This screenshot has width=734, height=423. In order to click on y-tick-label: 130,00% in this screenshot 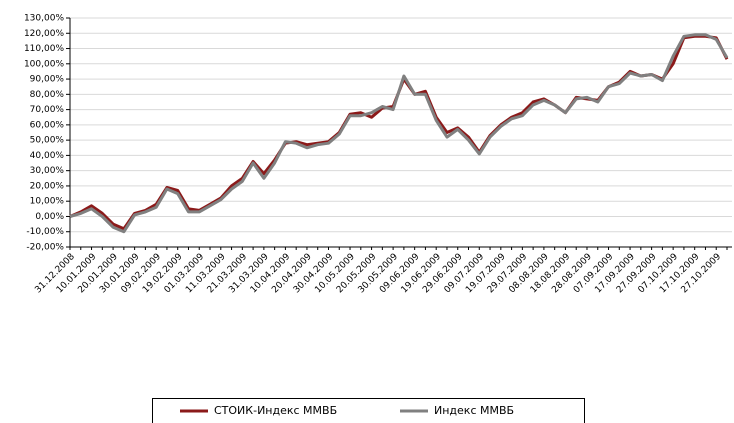, I will do `click(44, 19)`.